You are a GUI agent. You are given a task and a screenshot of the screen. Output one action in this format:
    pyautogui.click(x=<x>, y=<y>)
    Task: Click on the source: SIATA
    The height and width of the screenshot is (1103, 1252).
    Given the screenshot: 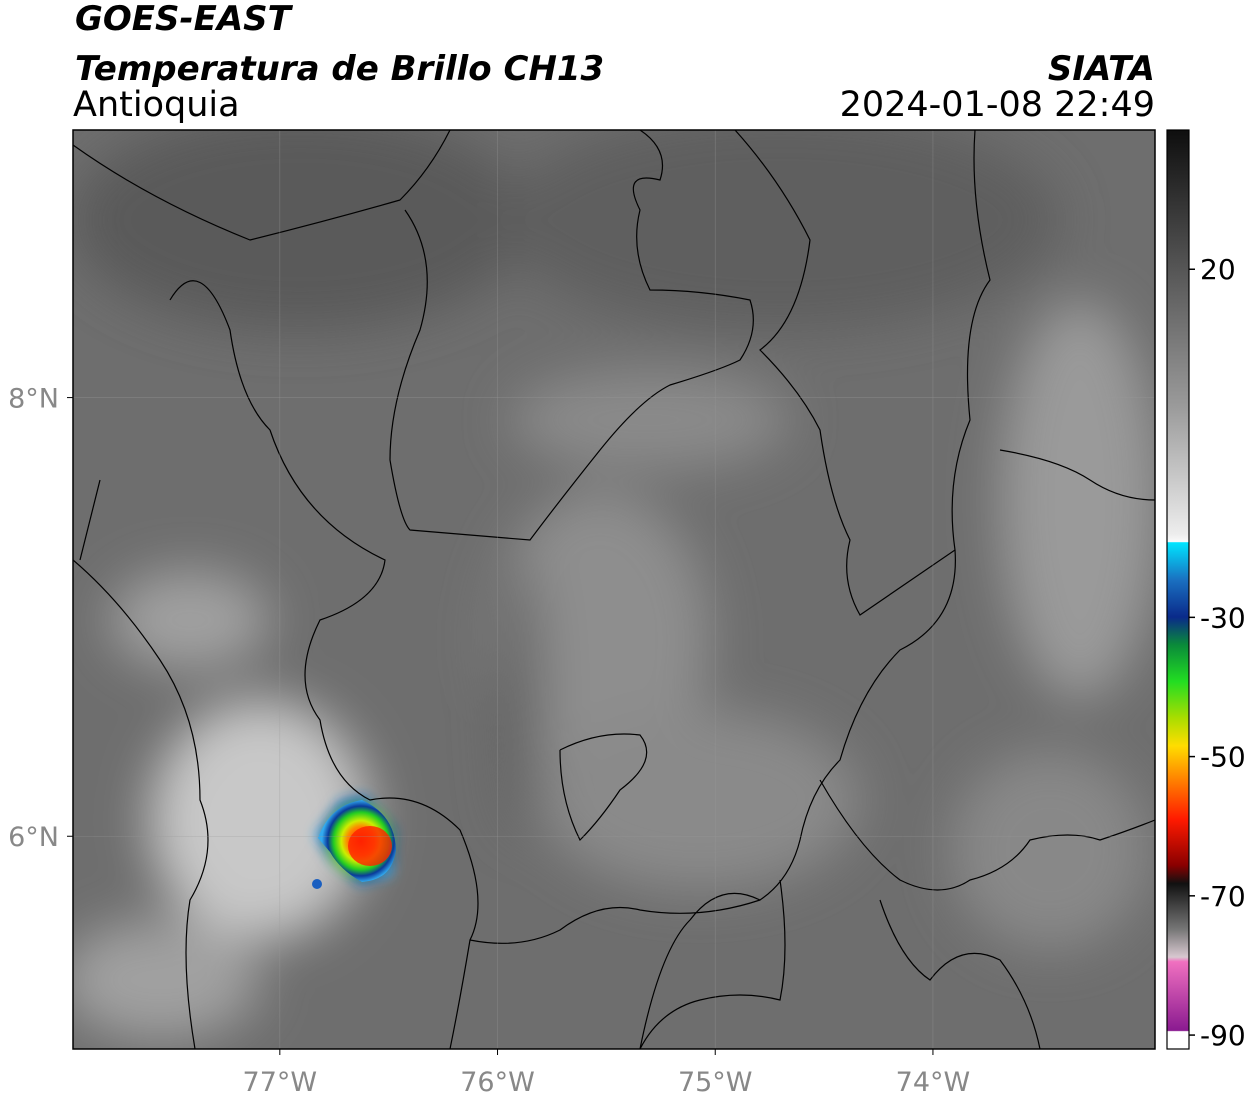 What is the action you would take?
    pyautogui.click(x=1101, y=69)
    